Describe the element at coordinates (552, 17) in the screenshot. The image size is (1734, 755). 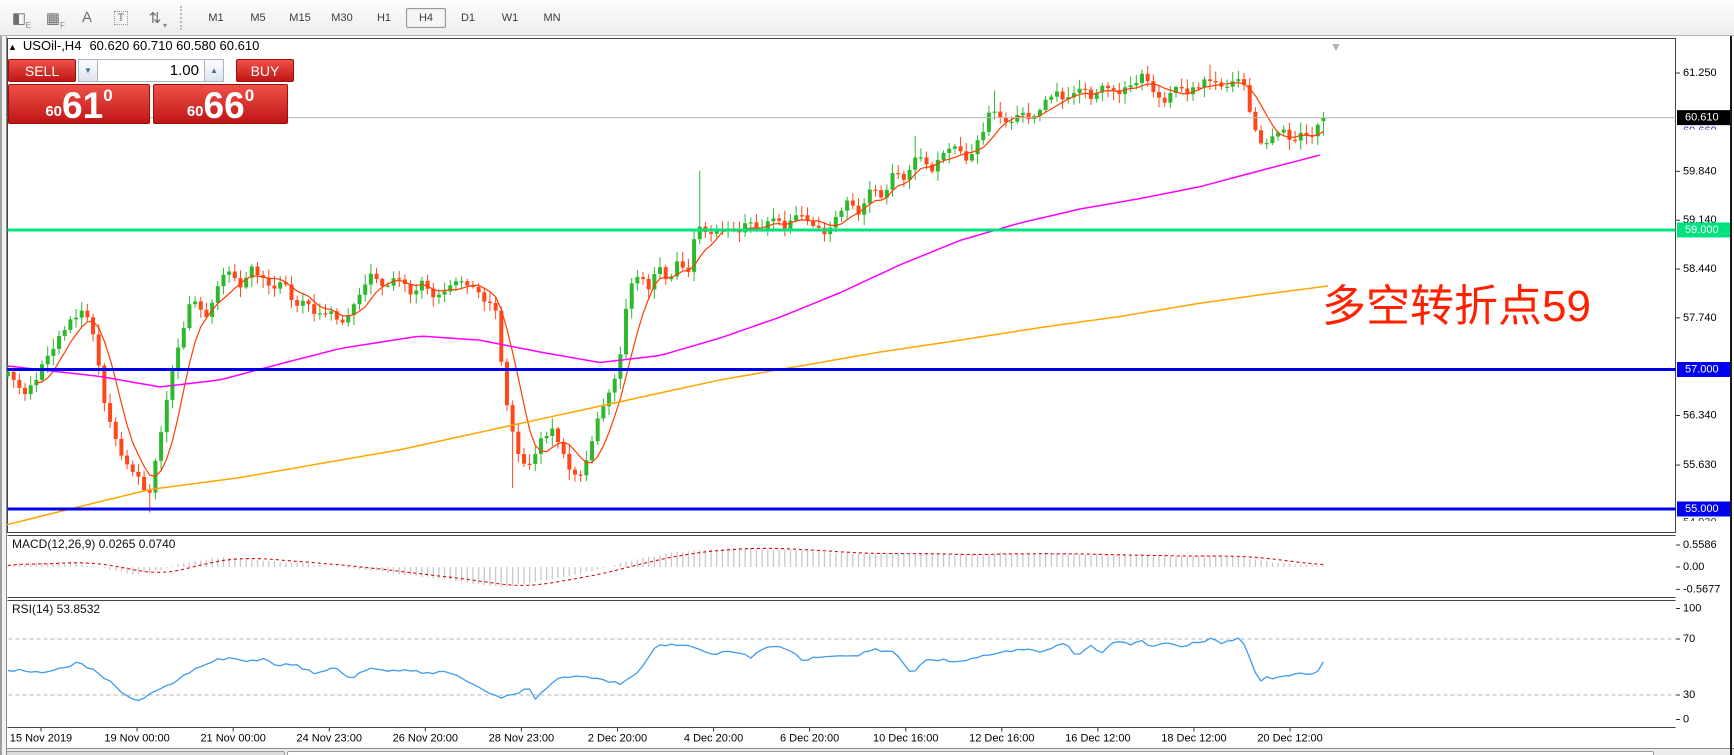
I see `tf-button-mn: MN` at that location.